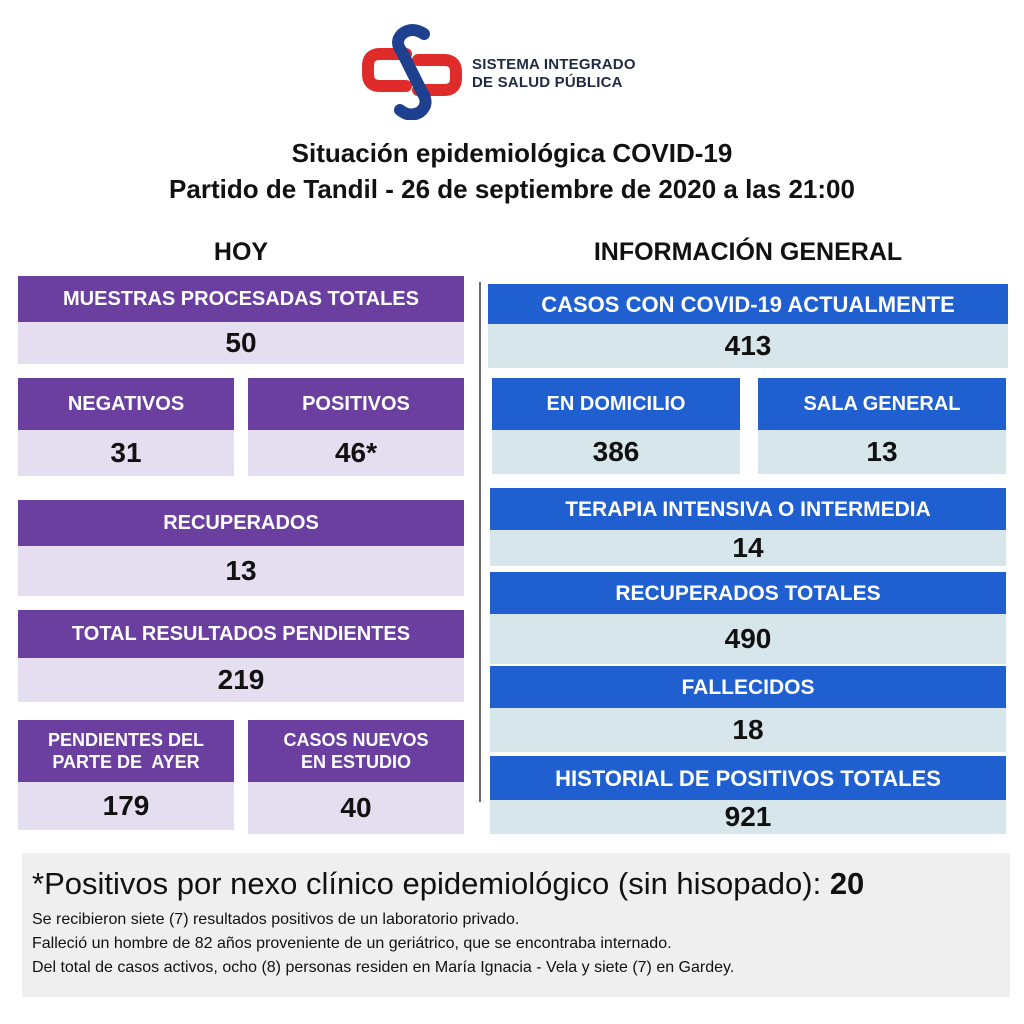 The height and width of the screenshot is (1024, 1024). Describe the element at coordinates (748, 817) in the screenshot. I see `historial-value: 921` at that location.